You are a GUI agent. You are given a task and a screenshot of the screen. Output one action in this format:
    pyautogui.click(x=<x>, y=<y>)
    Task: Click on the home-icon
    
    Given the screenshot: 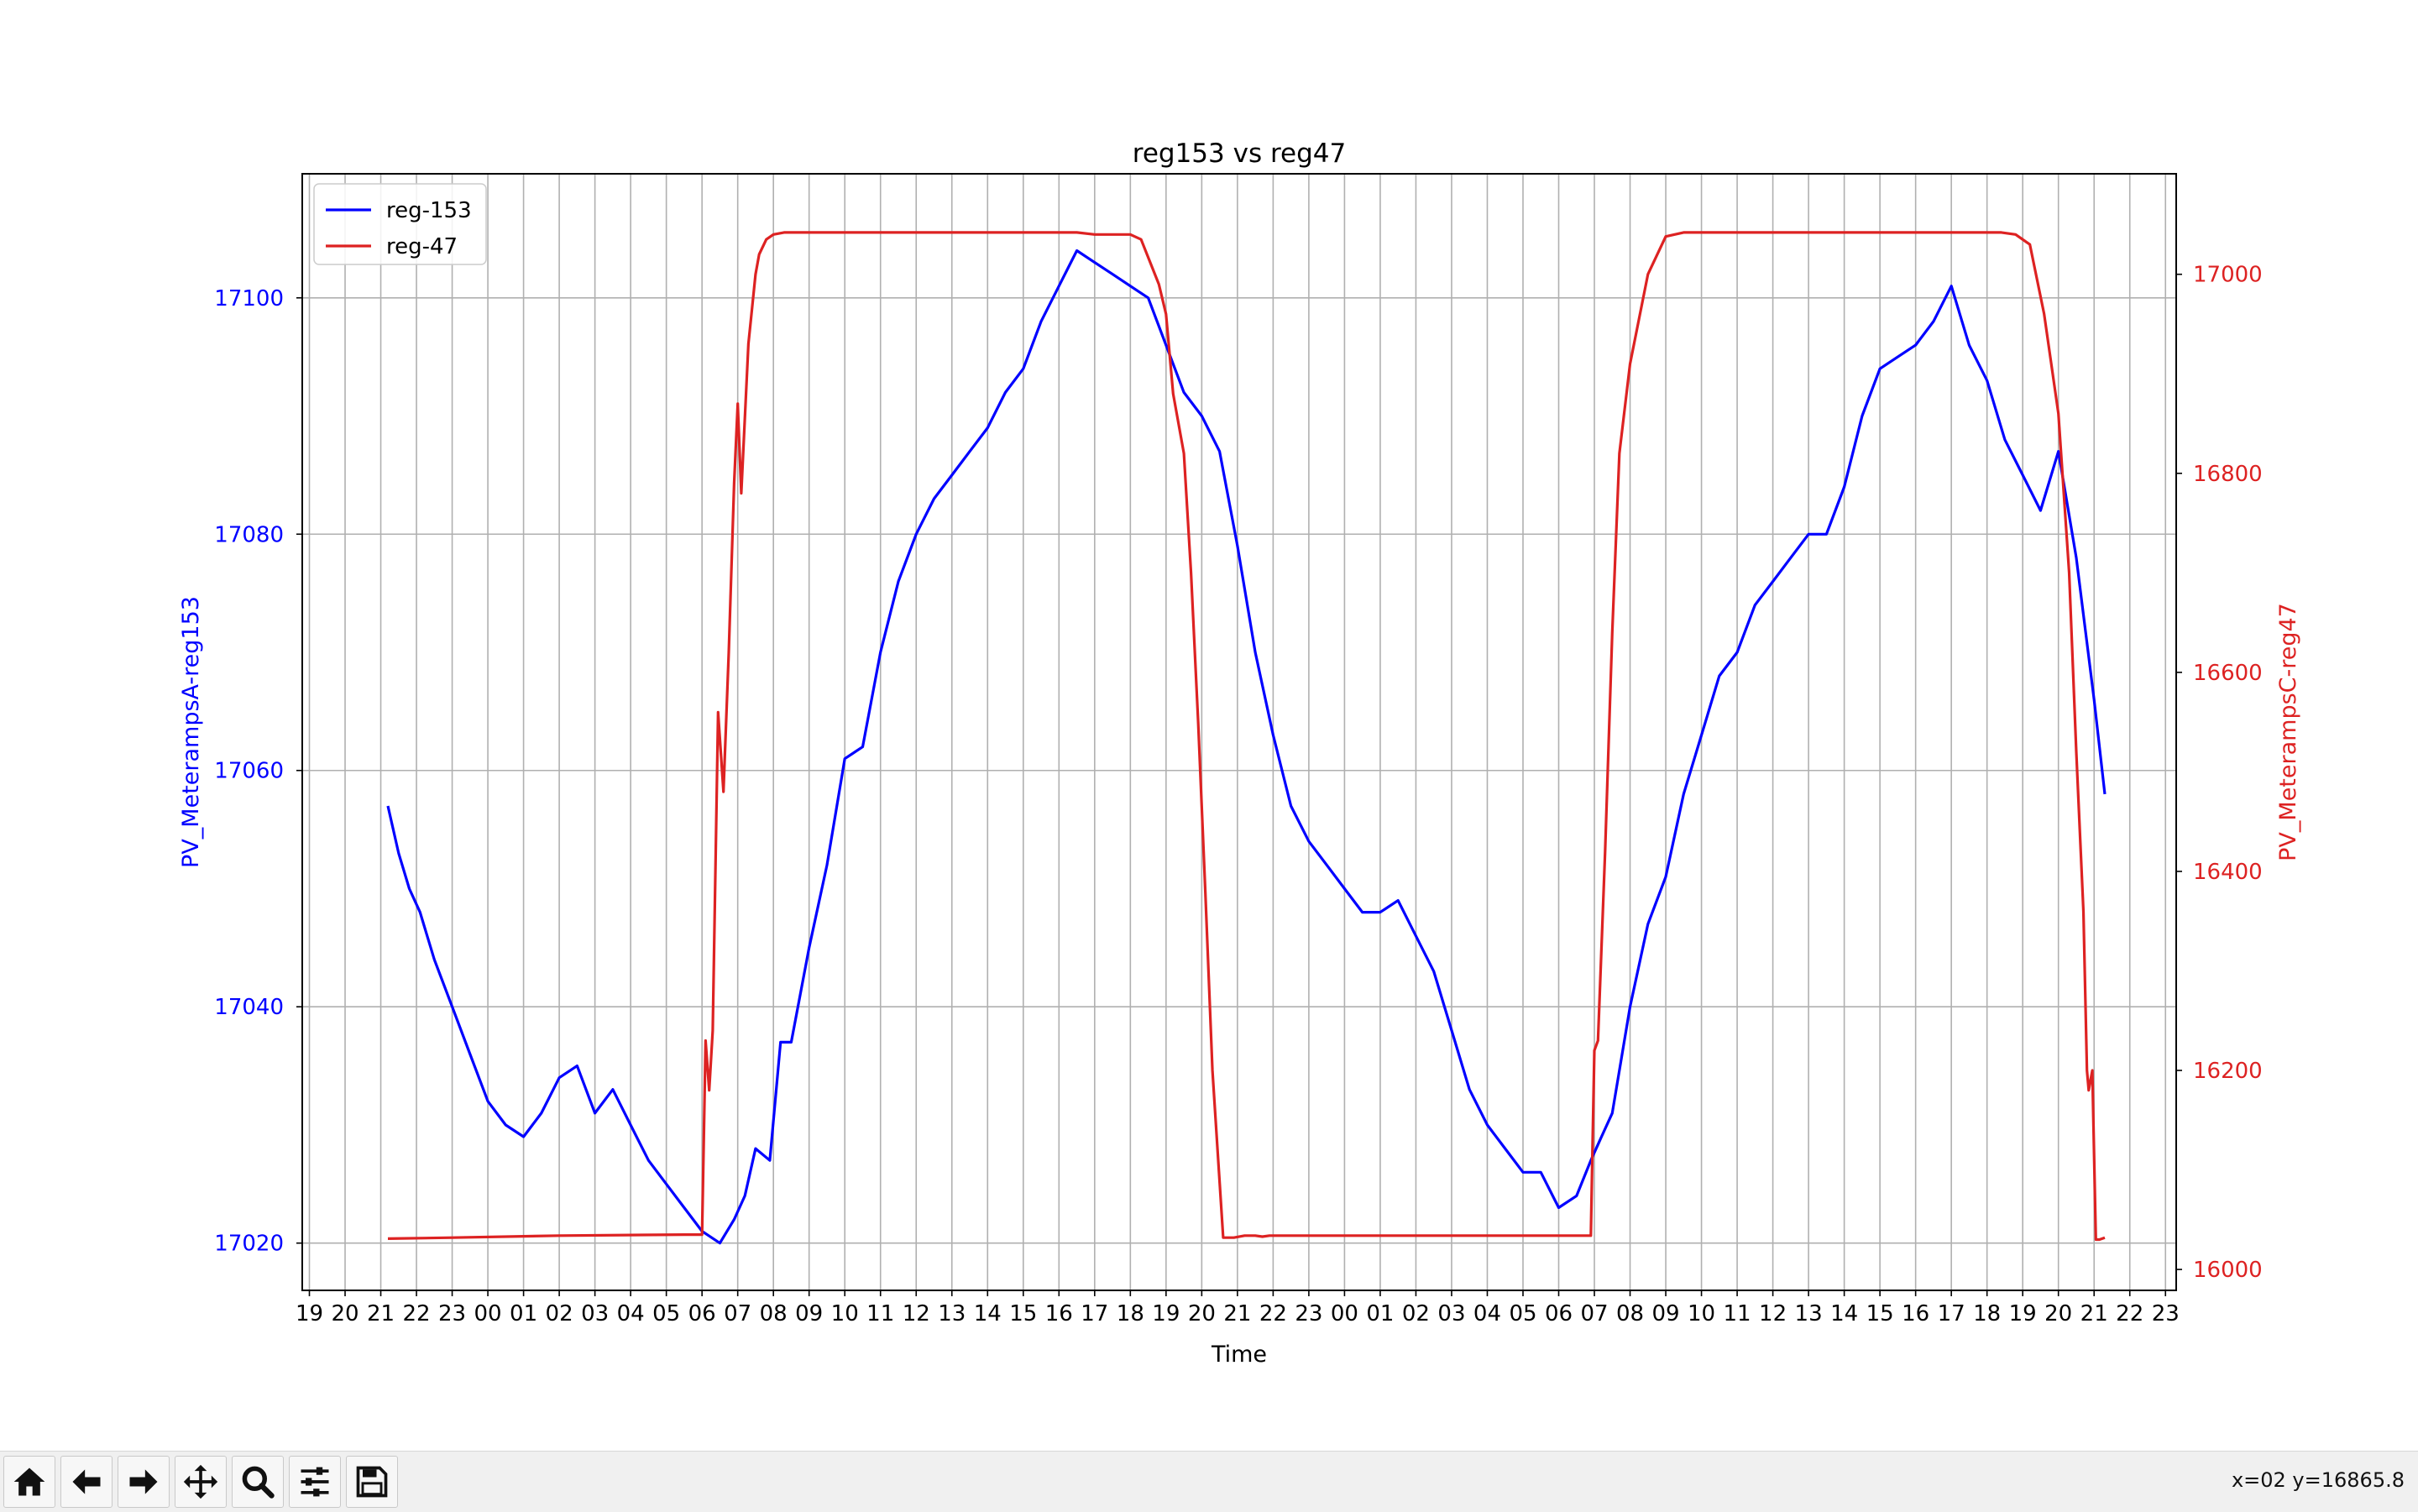 What is the action you would take?
    pyautogui.click(x=29, y=1482)
    